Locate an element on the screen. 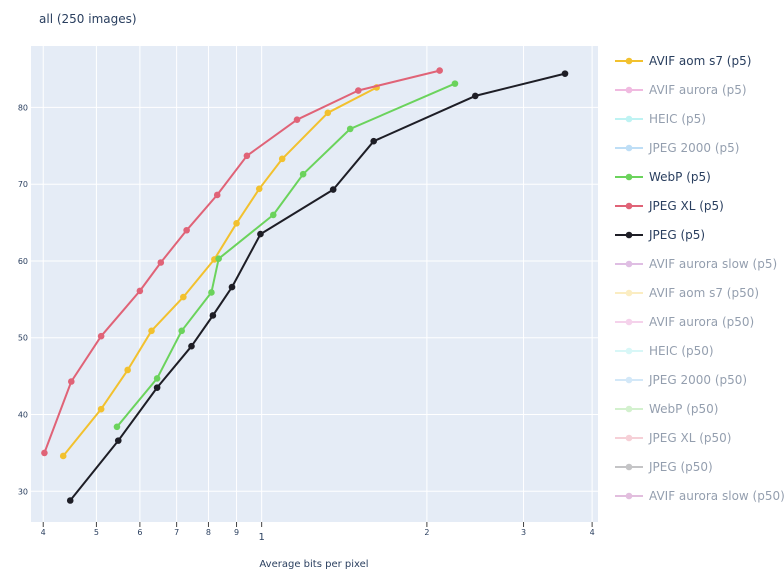  legend-item: HEIC (p5) is located at coordinates (660, 119).